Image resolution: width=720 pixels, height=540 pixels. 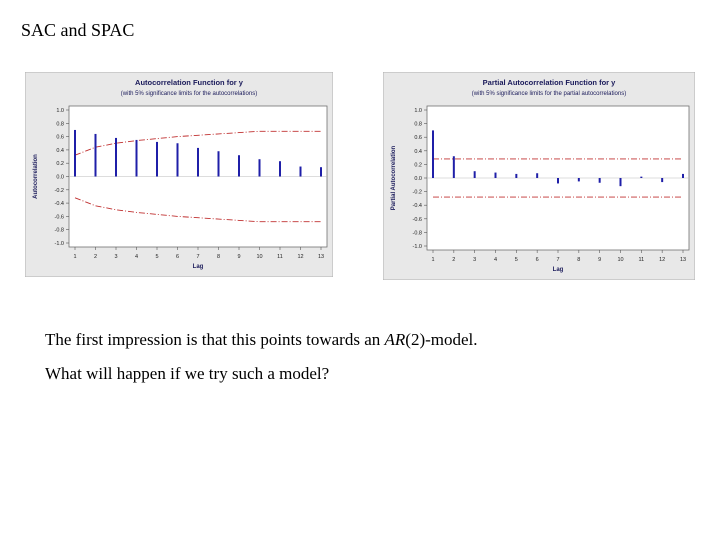 What do you see at coordinates (441, 339) in the screenshot?
I see `body-line-1-post: (2)-model.` at bounding box center [441, 339].